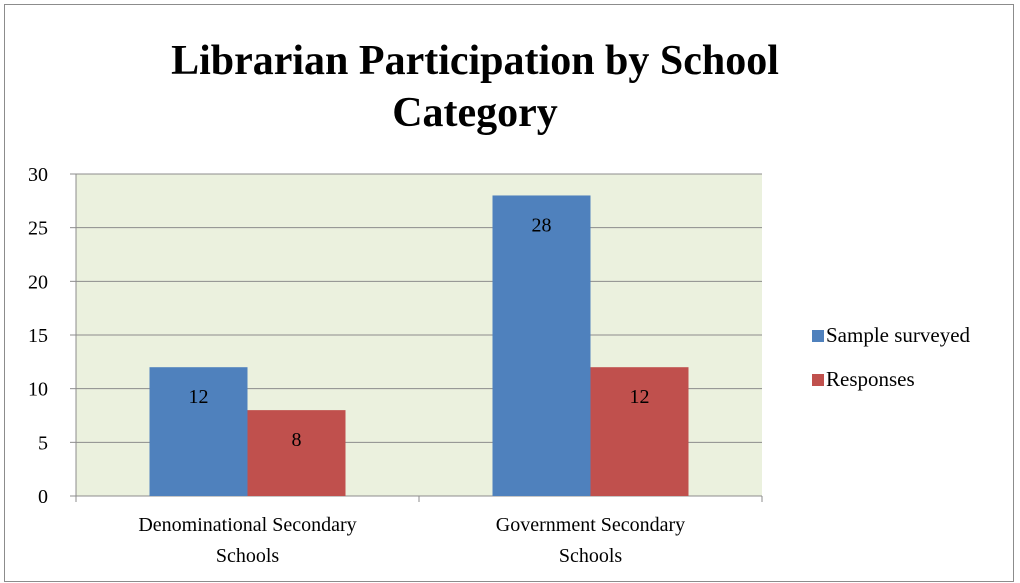 The width and height of the screenshot is (1020, 583). What do you see at coordinates (898, 335) in the screenshot?
I see `legend-label: Sample surveyed` at bounding box center [898, 335].